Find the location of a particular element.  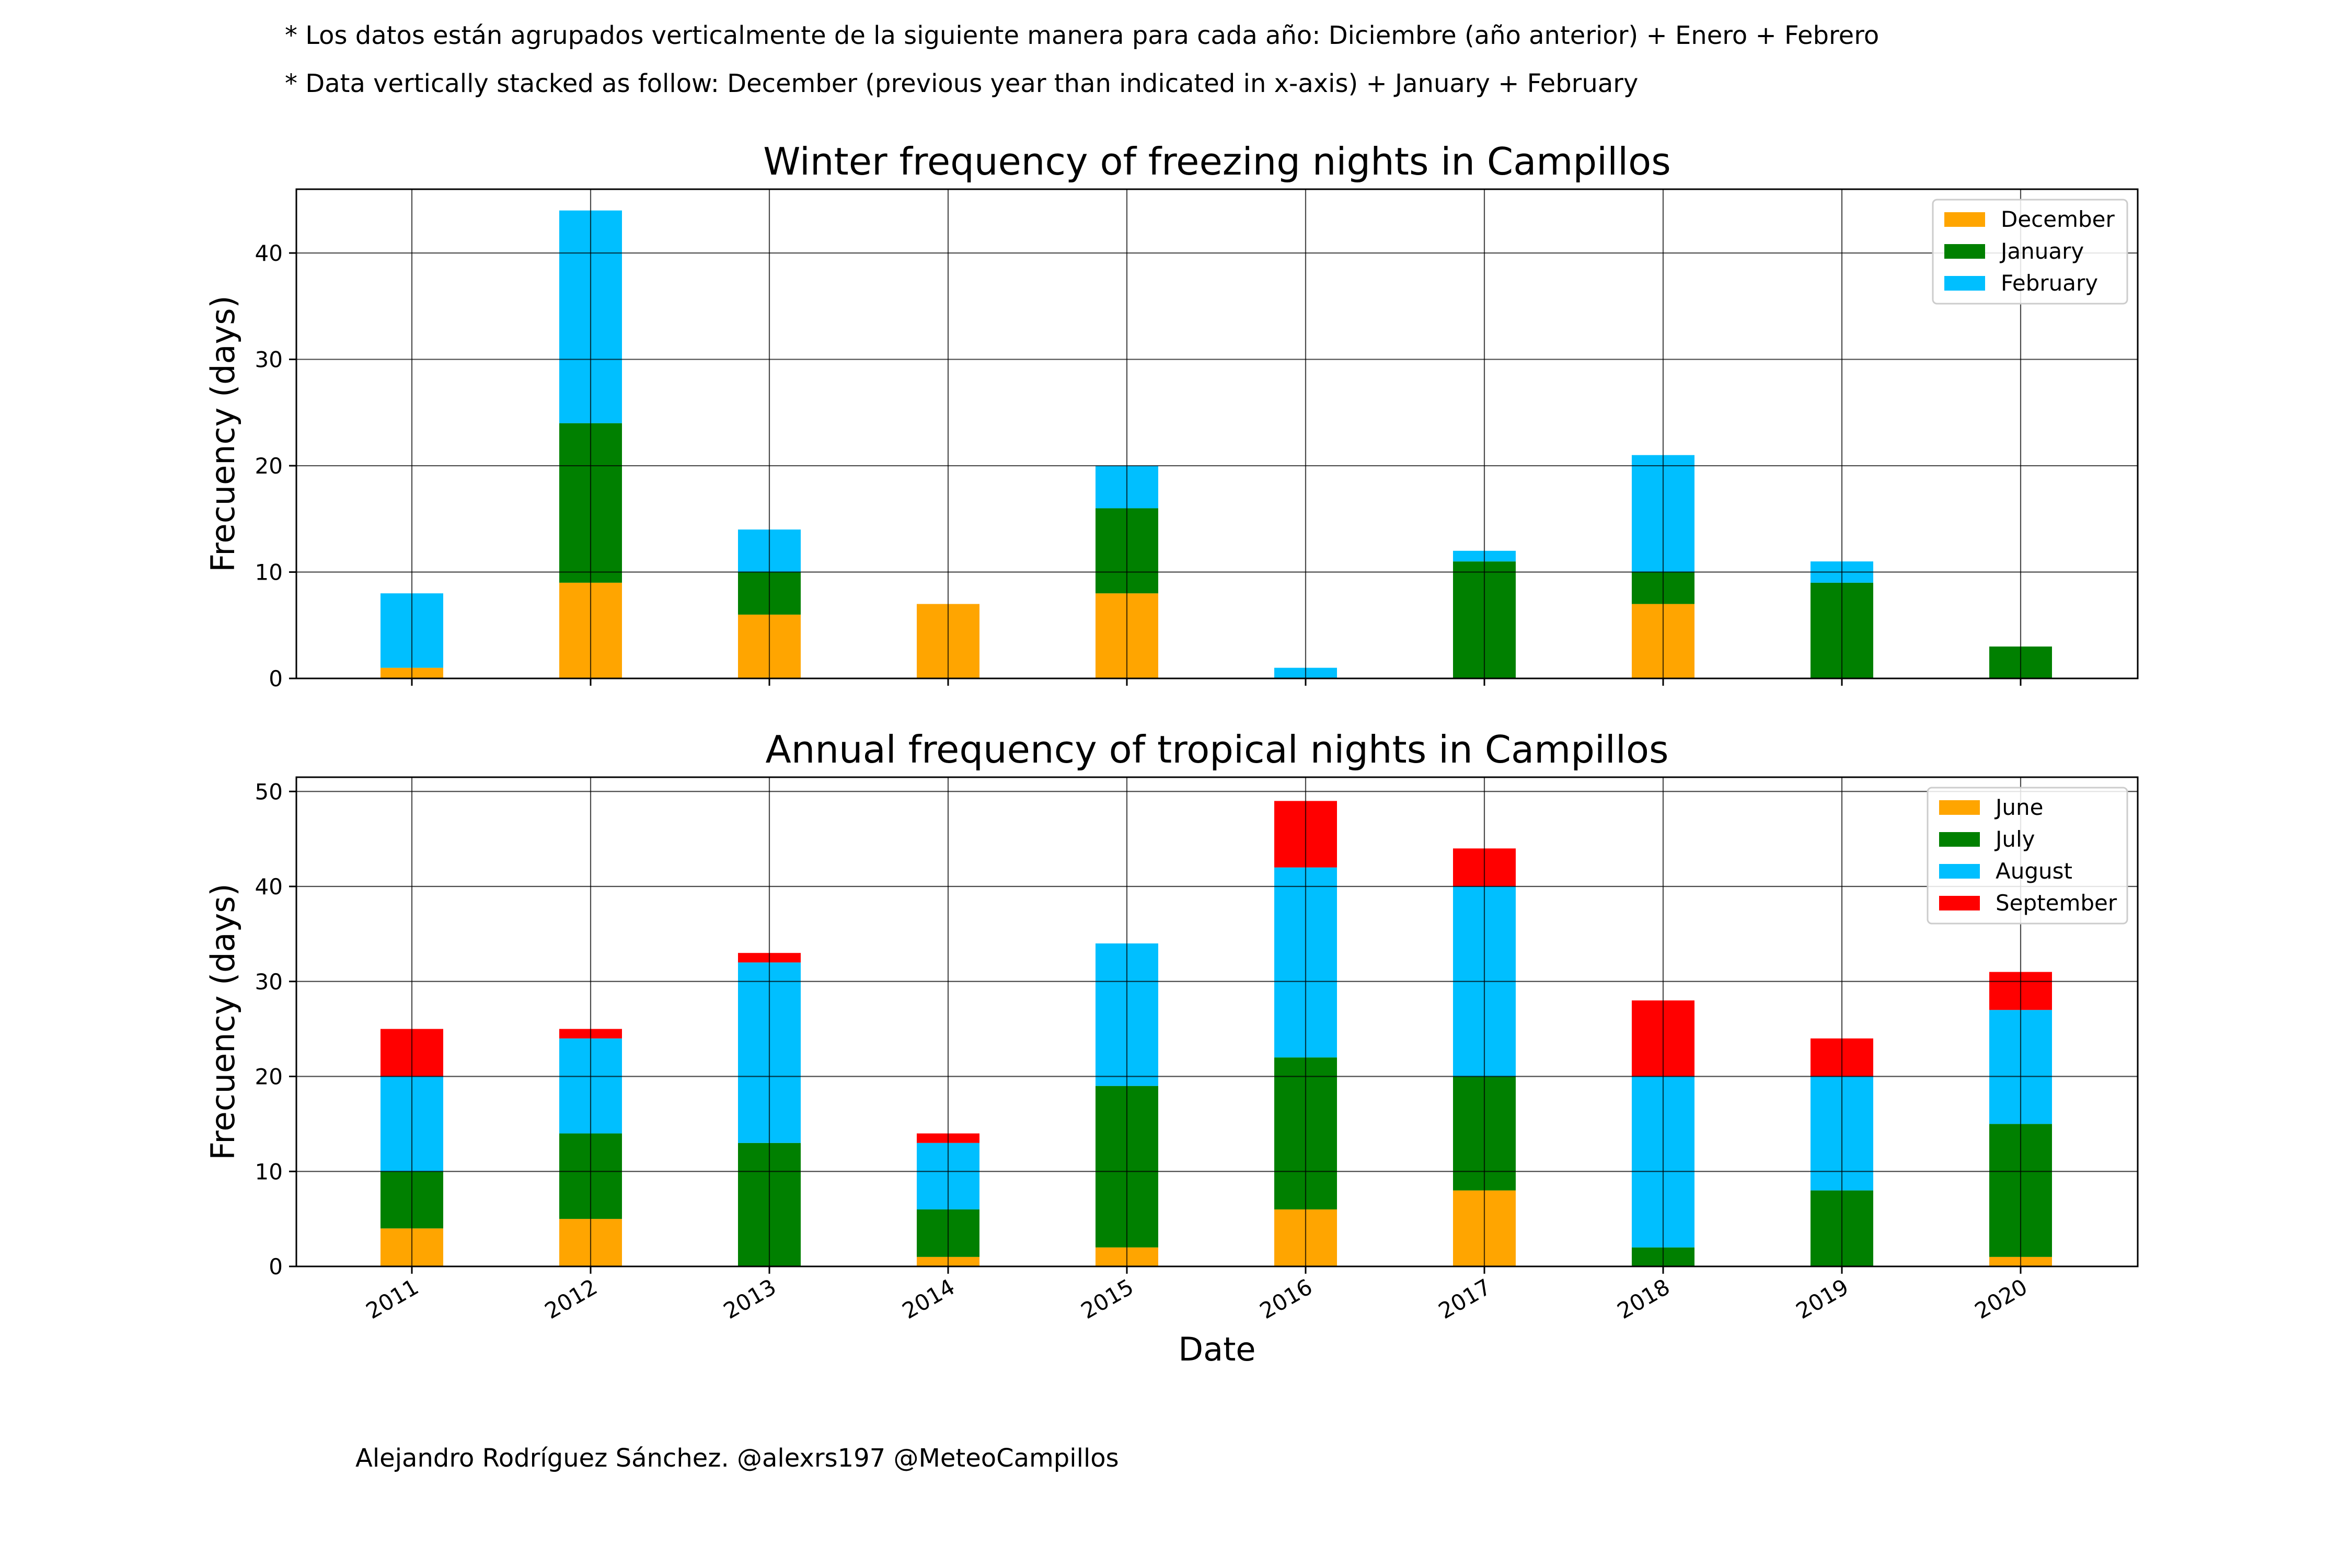

x-tick-label: 2018 is located at coordinates (1643, 1299).